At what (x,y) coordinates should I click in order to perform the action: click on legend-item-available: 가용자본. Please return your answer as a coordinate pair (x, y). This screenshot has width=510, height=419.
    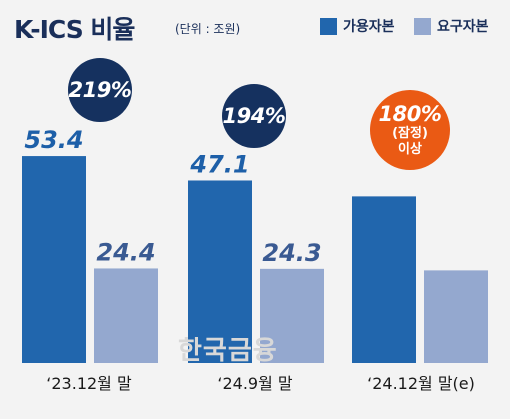
    Looking at the image, I should click on (357, 26).